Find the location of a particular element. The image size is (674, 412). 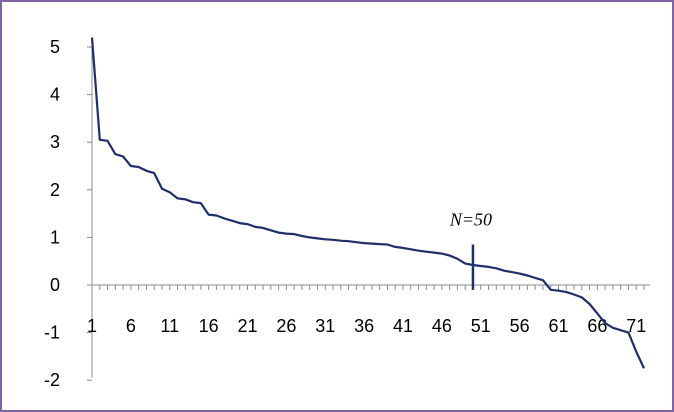

x-tick-label: 71 is located at coordinates (636, 326).